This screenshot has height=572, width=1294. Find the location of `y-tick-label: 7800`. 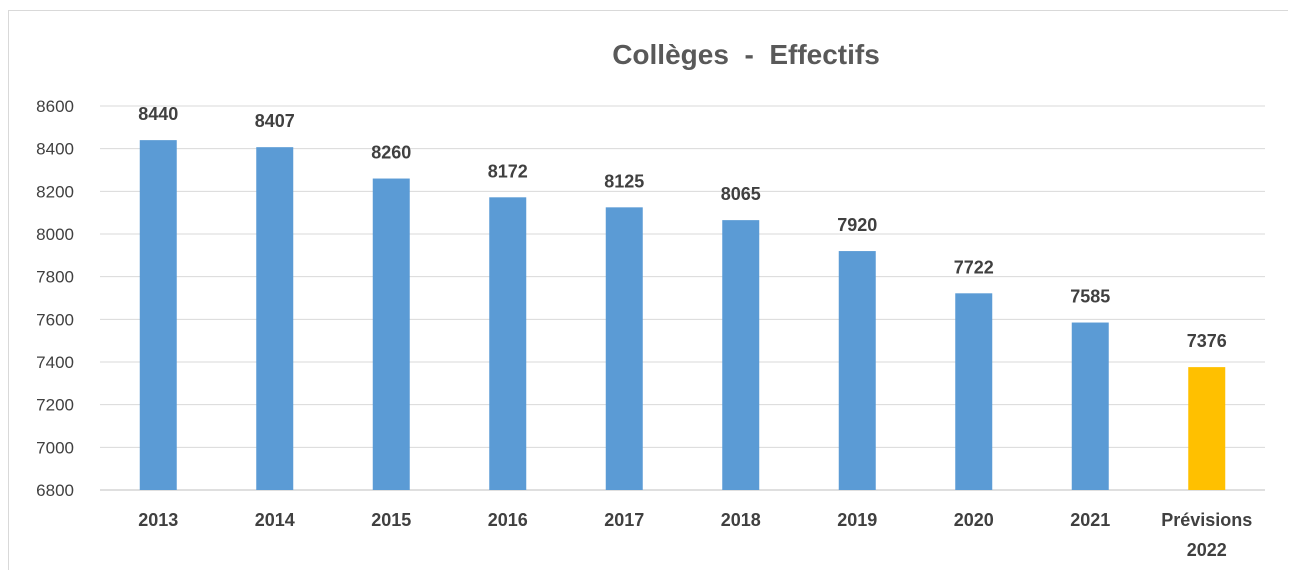

y-tick-label: 7800 is located at coordinates (55, 277).